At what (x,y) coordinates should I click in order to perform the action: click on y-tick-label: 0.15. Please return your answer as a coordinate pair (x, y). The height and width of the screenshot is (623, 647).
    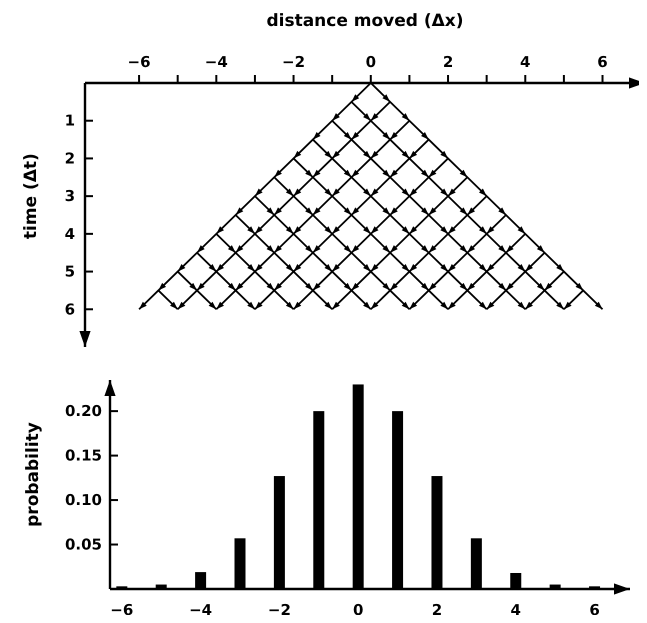
    Looking at the image, I should click on (83, 455).